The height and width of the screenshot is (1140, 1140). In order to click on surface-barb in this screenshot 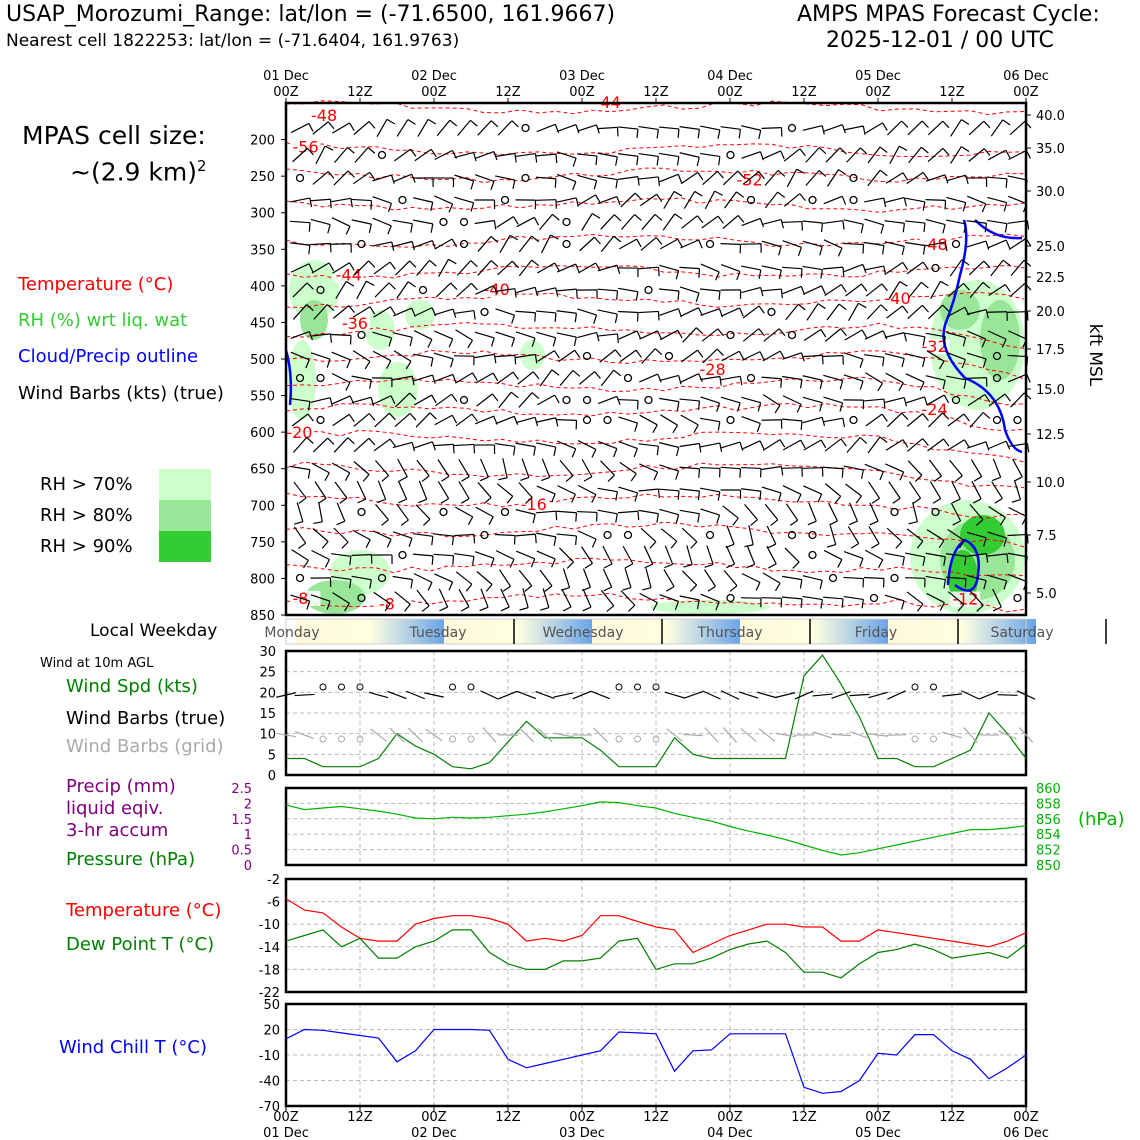, I will do `click(415, 695)`.